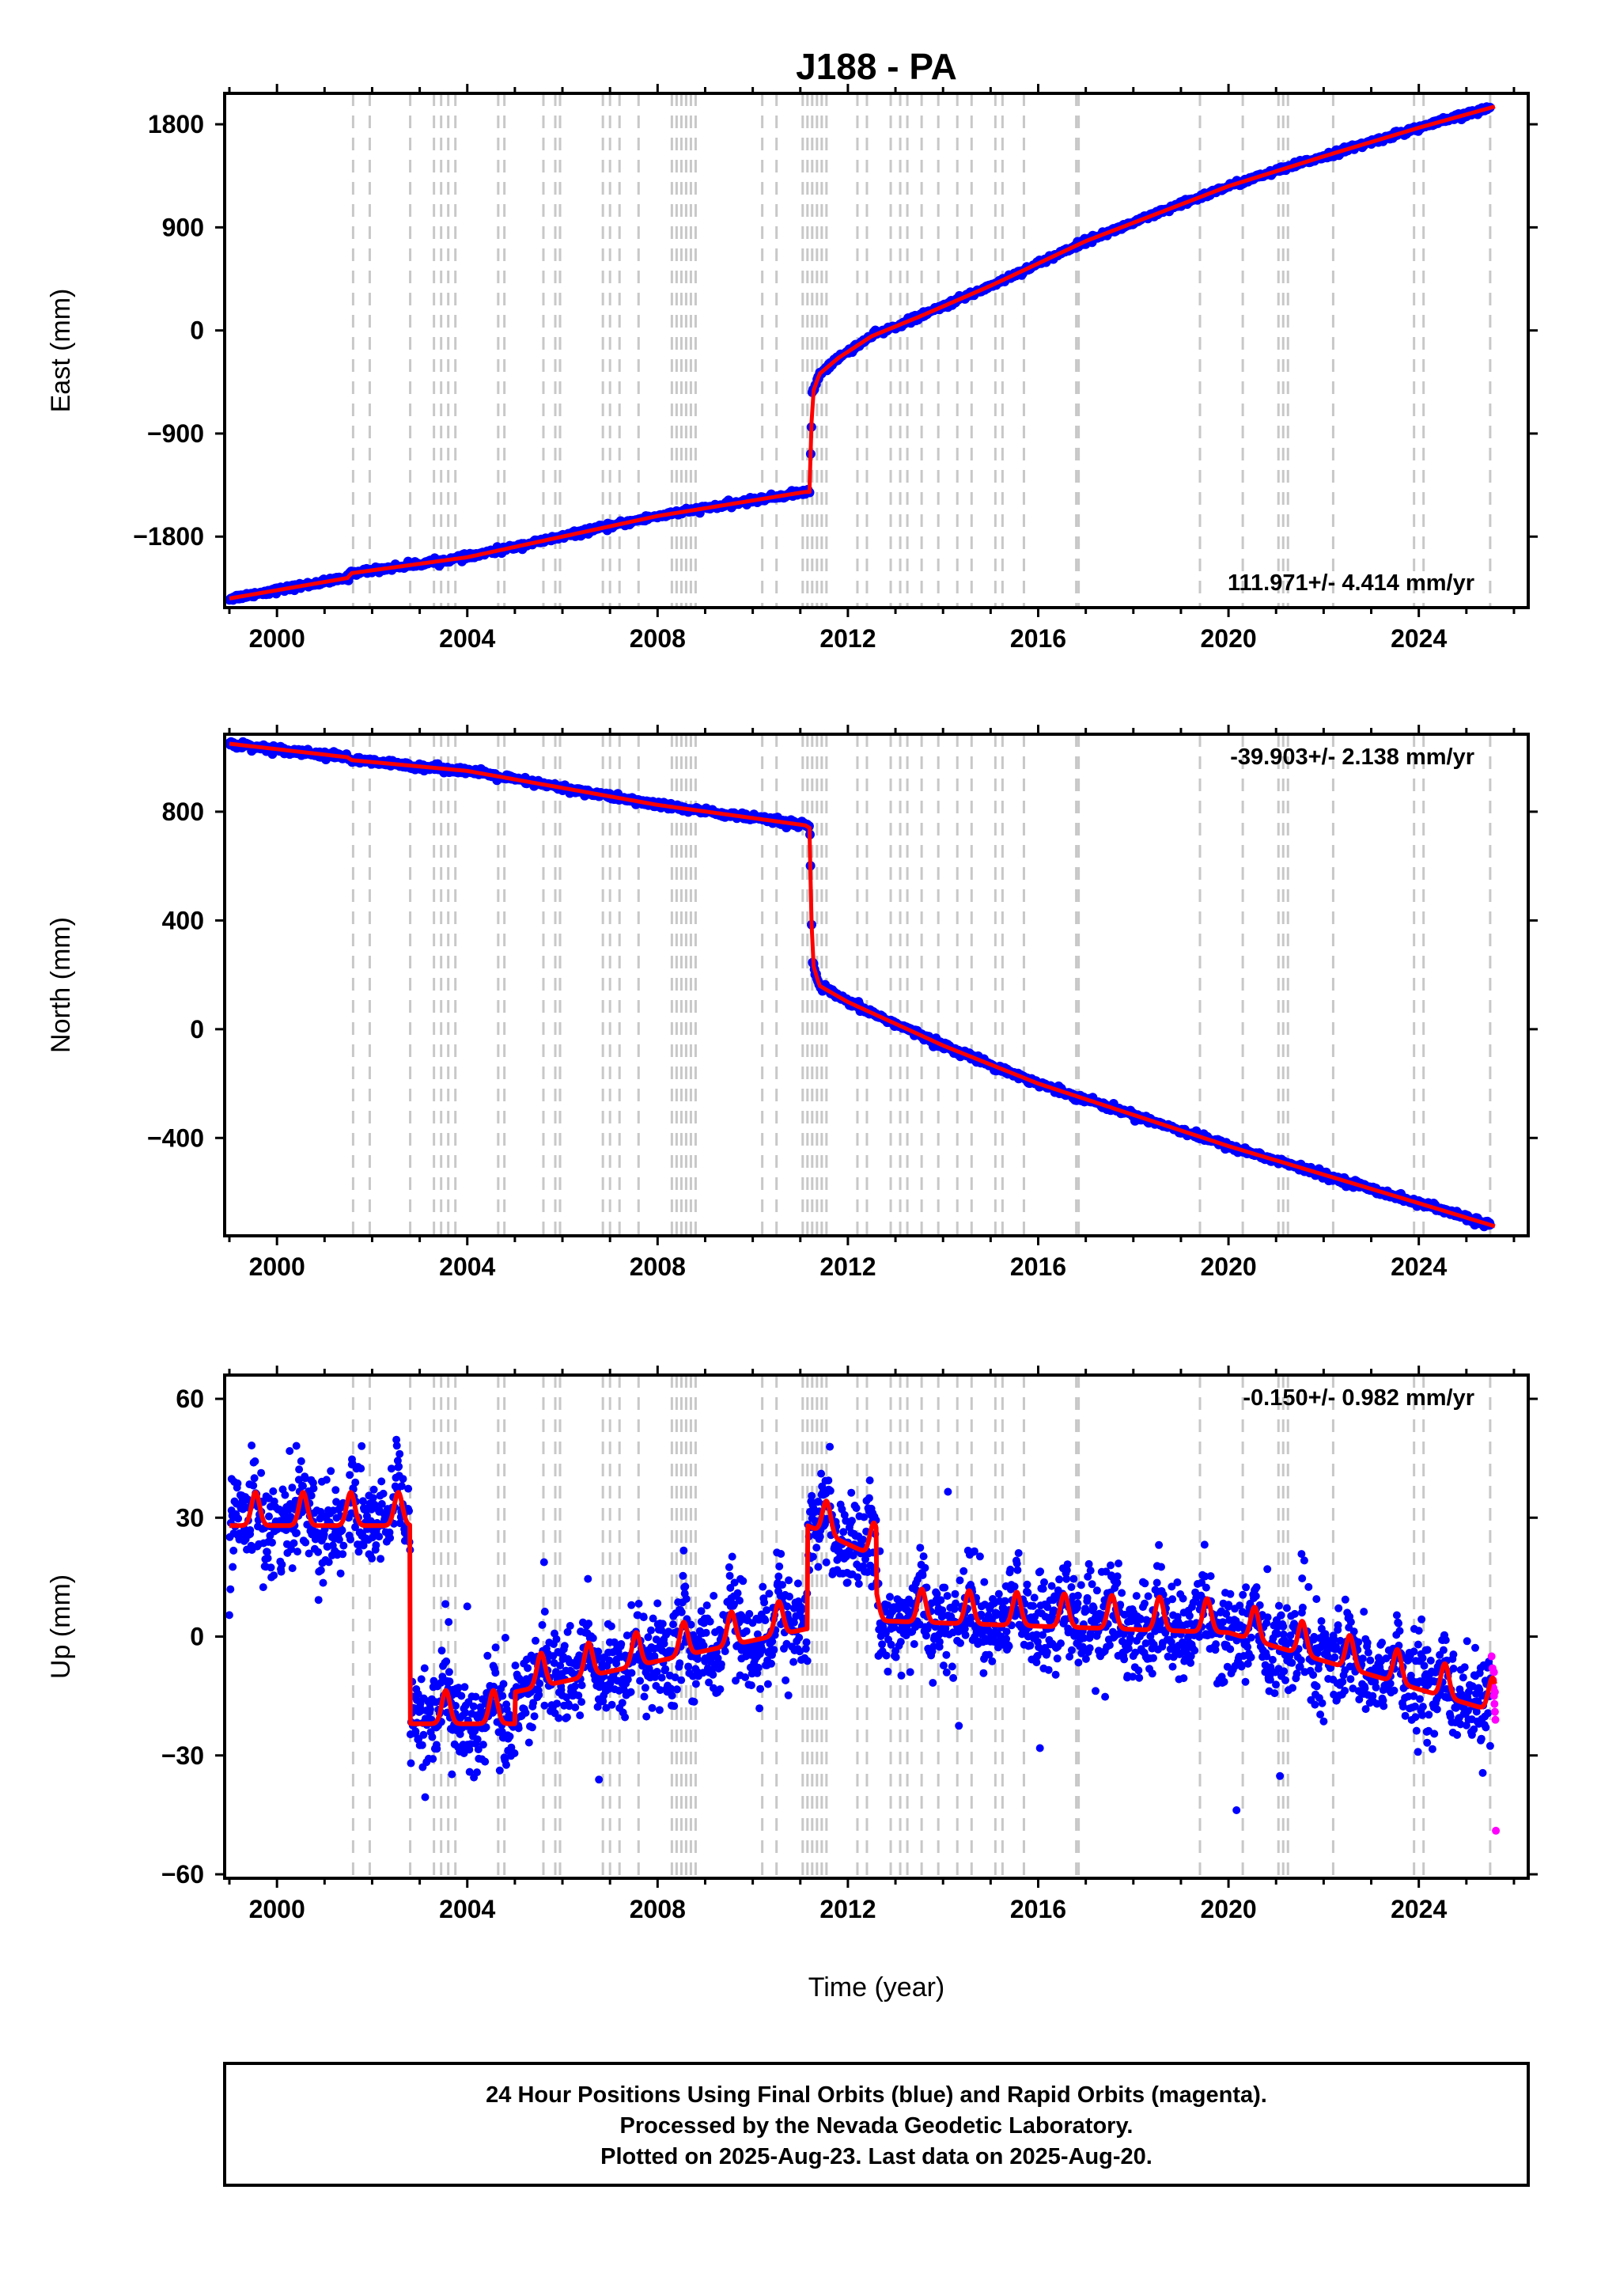 The width and height of the screenshot is (1601, 2296). What do you see at coordinates (61, 351) in the screenshot?
I see `east-y-axis-title: East (mm)` at bounding box center [61, 351].